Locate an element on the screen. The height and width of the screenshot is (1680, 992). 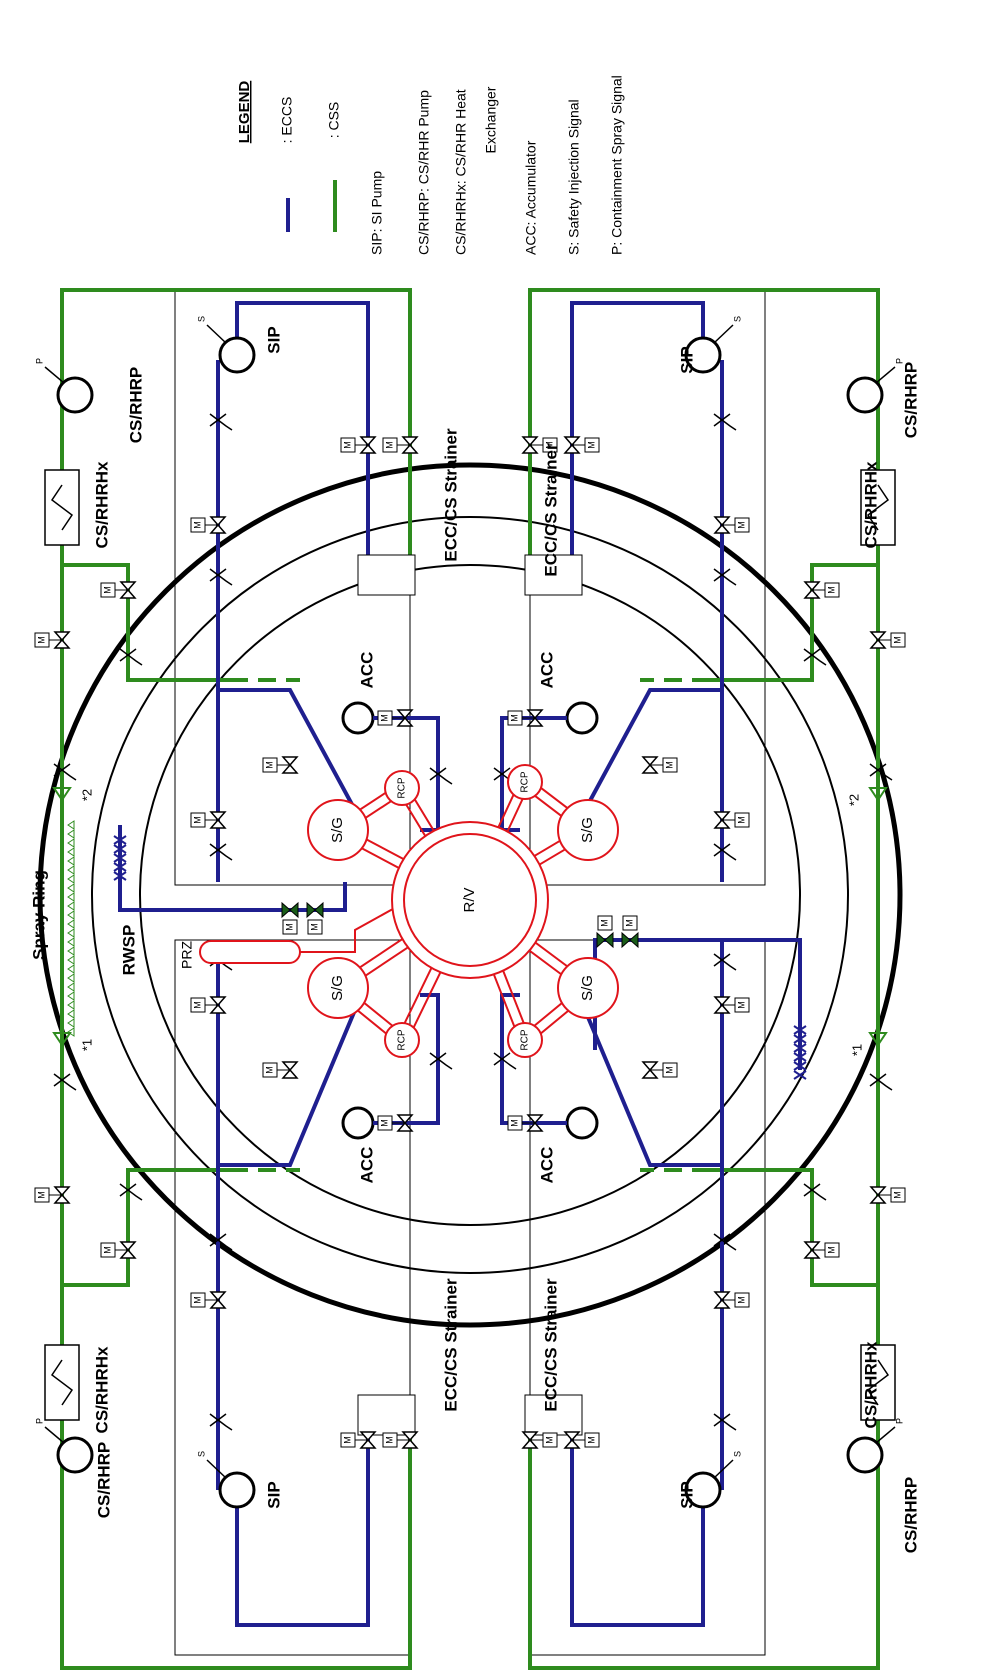
label: RCP is located at coordinates (402, 1039).